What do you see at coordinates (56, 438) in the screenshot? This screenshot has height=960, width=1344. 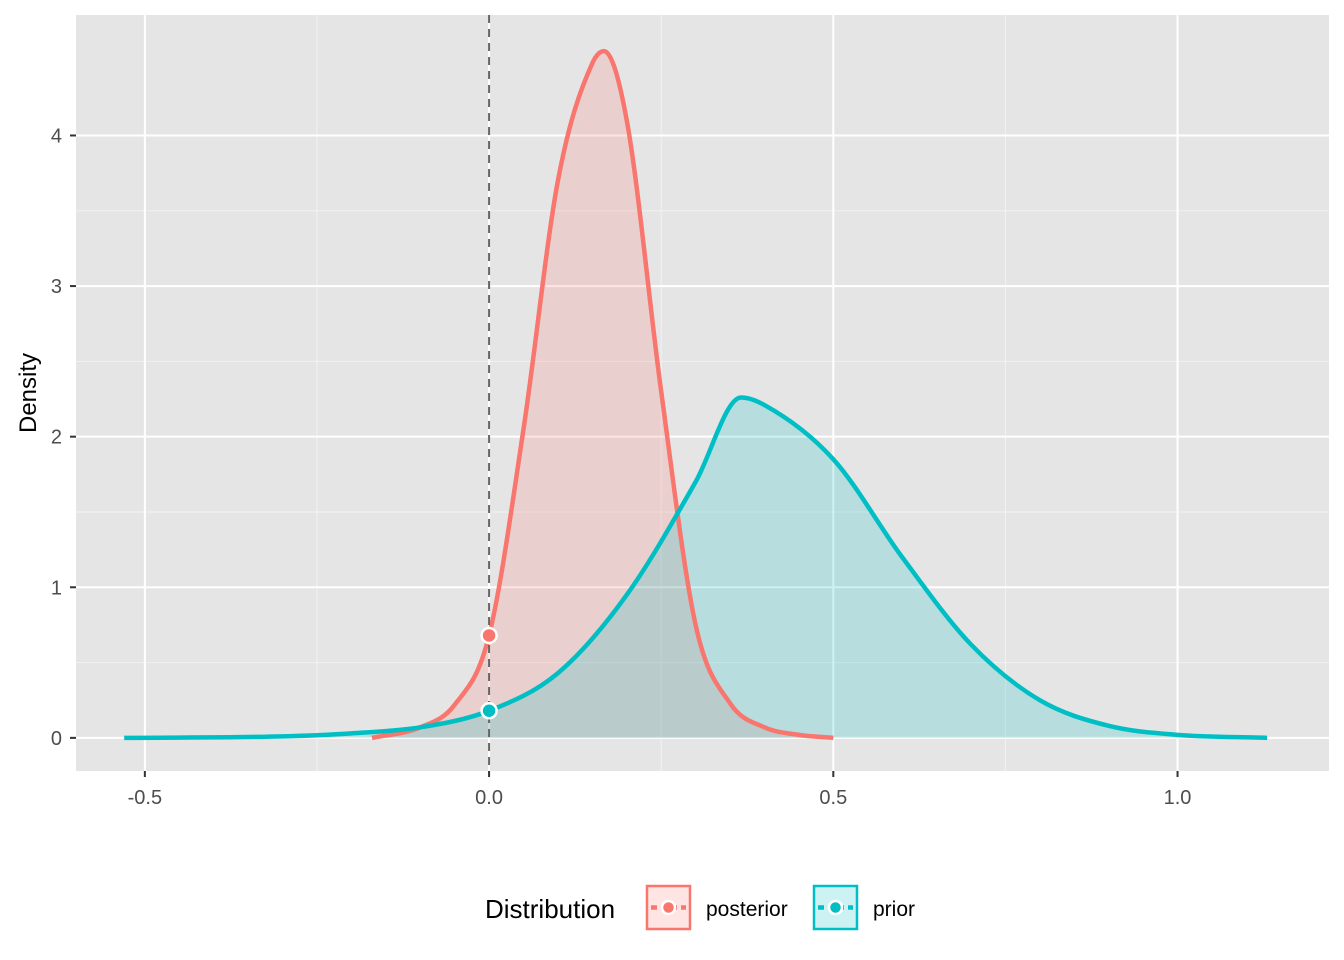 I see `y-tick-label: 2` at bounding box center [56, 438].